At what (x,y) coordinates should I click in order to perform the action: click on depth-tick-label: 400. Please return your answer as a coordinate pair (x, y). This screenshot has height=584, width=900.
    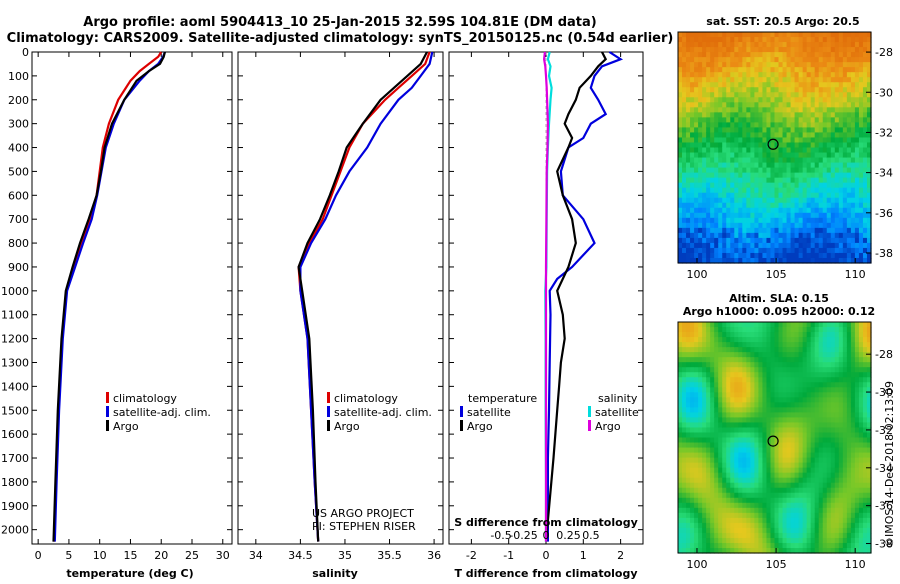
    Looking at the image, I should click on (18, 148).